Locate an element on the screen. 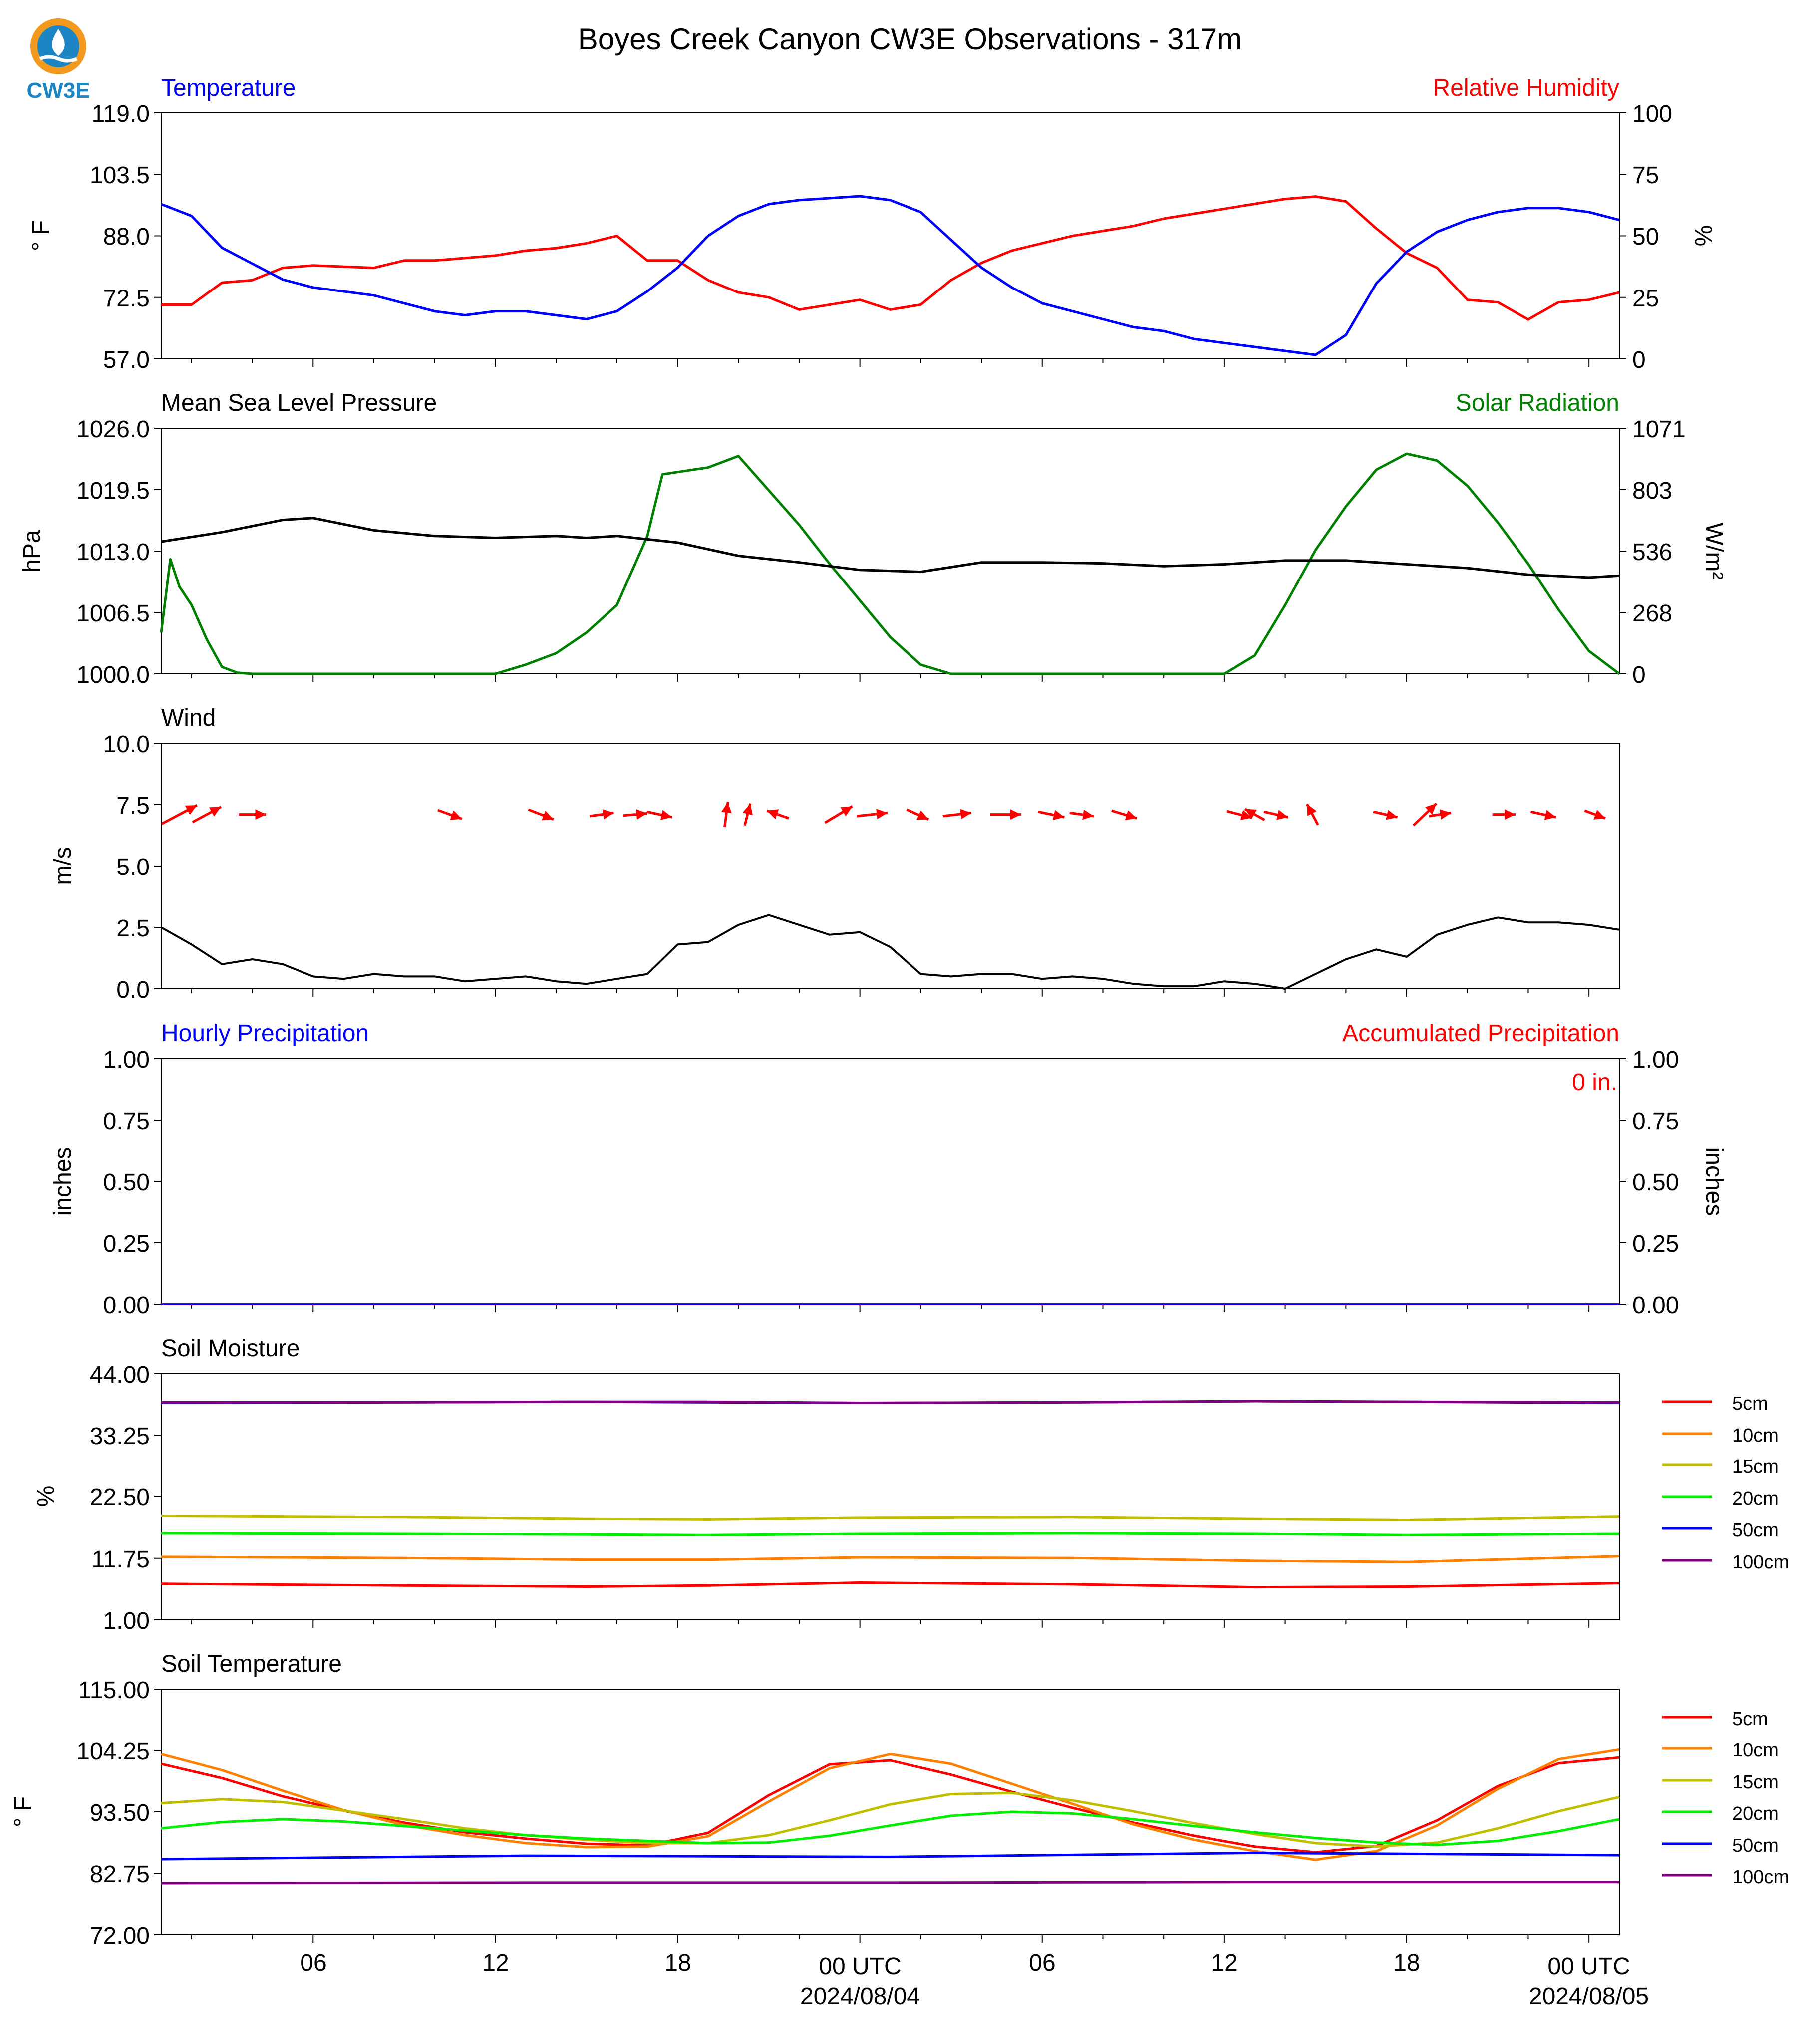 Image resolution: width=1820 pixels, height=2028 pixels. soil-temperature-line-100cm is located at coordinates (890, 1883).